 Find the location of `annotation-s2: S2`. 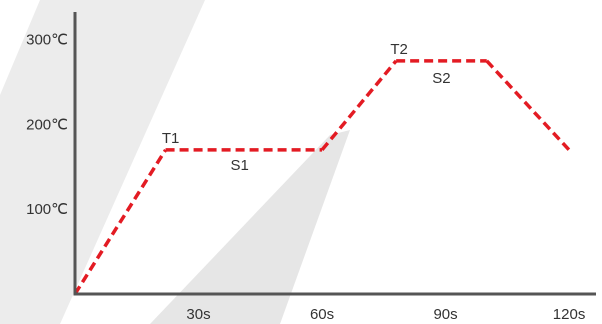

annotation-s2: S2 is located at coordinates (441, 78).